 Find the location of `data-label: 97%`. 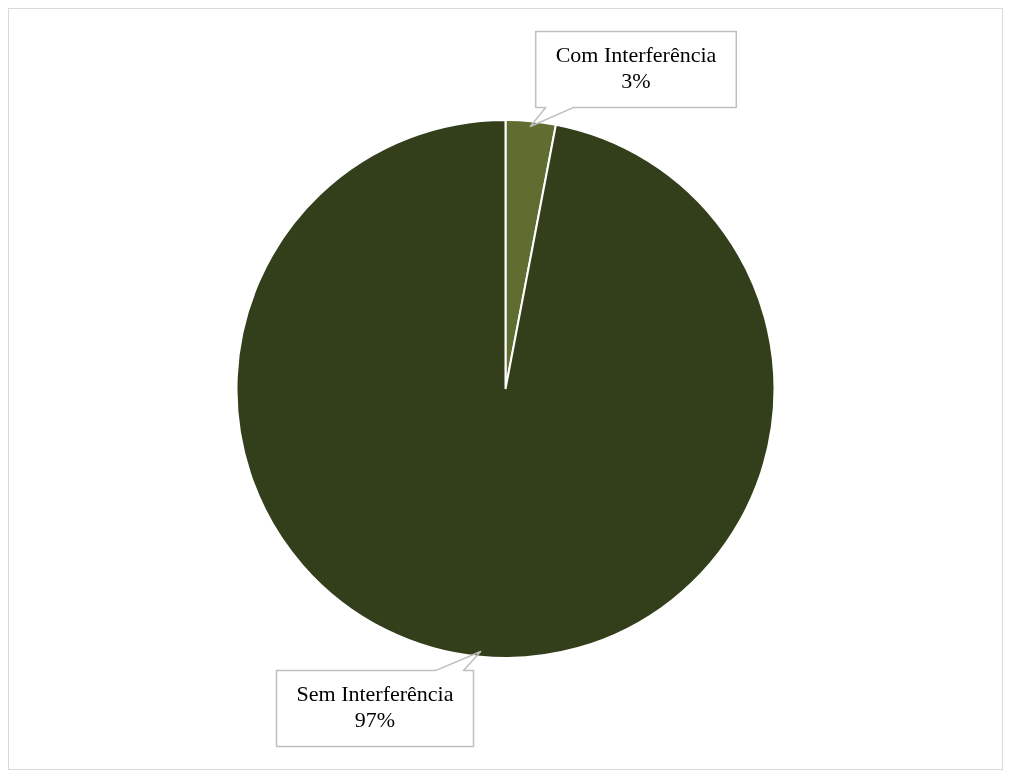

data-label: 97% is located at coordinates (375, 720).